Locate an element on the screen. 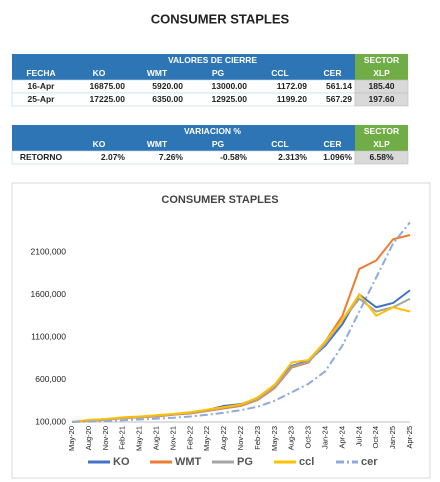 The image size is (440, 482). table-cell: 2.07% is located at coordinates (113, 157).